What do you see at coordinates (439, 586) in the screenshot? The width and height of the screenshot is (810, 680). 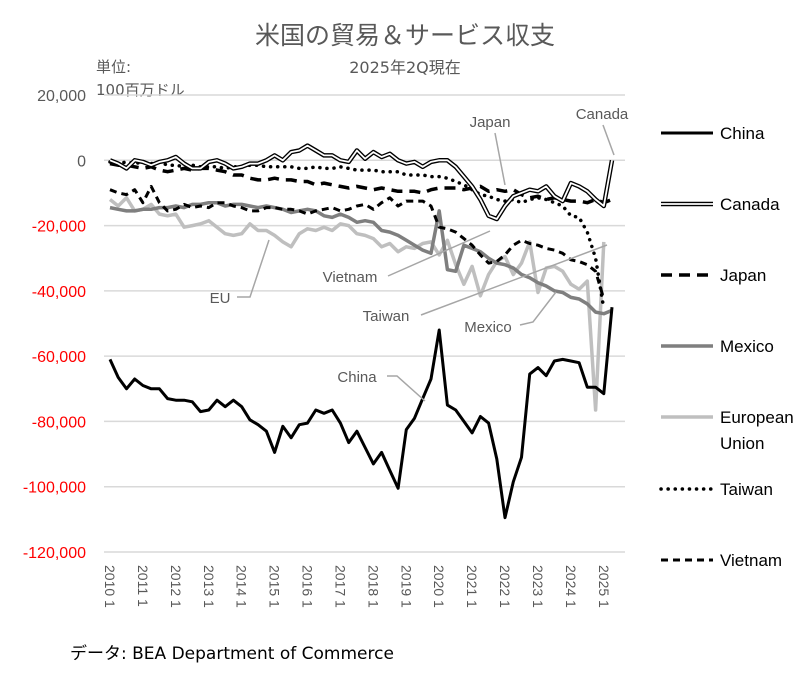 I see `x-tick-label: 2020 1` at bounding box center [439, 586].